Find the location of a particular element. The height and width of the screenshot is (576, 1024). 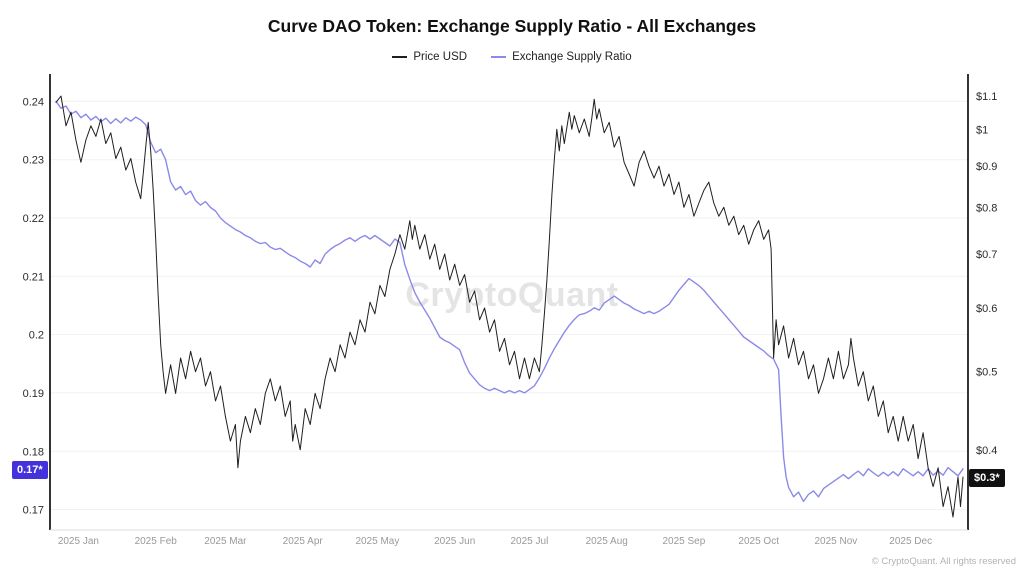

svg-text: $1.1 is located at coordinates (986, 97).